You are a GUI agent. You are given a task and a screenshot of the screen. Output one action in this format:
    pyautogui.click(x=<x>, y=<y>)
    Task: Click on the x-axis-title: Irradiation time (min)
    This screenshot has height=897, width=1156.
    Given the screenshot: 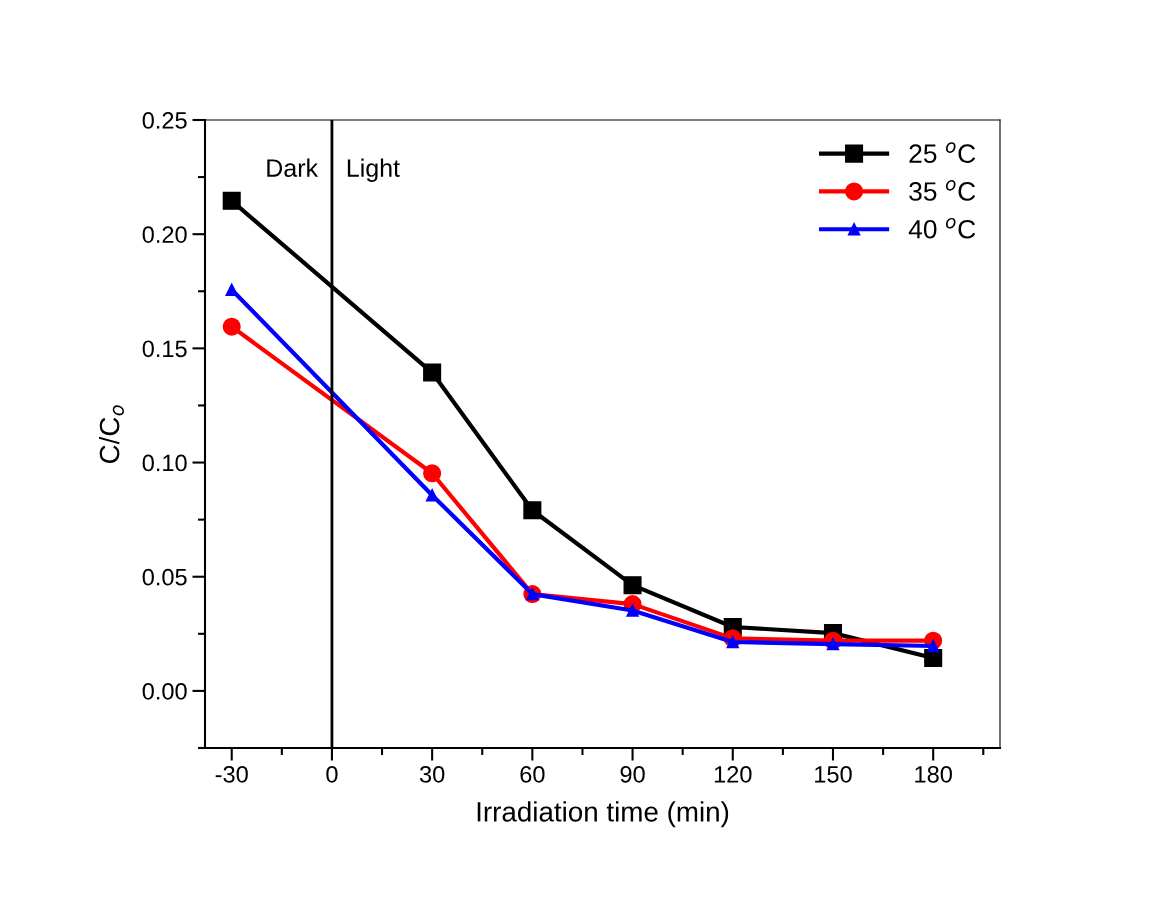 What is the action you would take?
    pyautogui.click(x=603, y=814)
    